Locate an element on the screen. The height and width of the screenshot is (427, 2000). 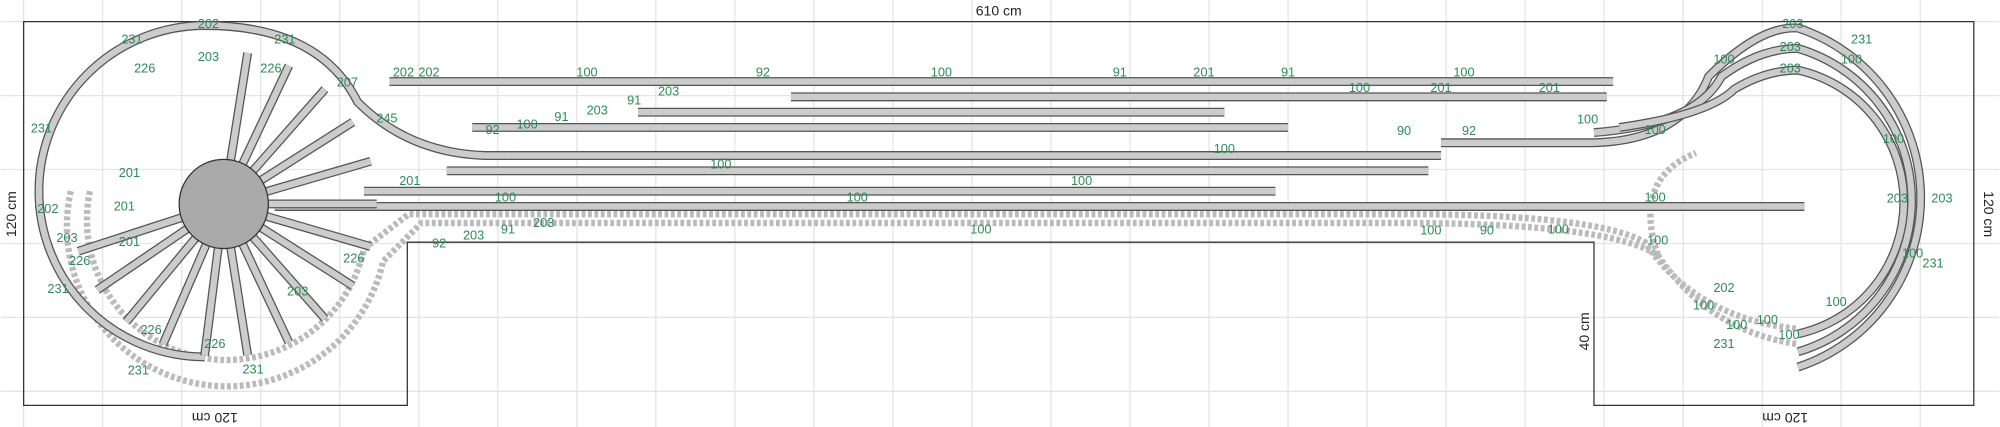
right-dimension: 120 cm is located at coordinates (1989, 214).